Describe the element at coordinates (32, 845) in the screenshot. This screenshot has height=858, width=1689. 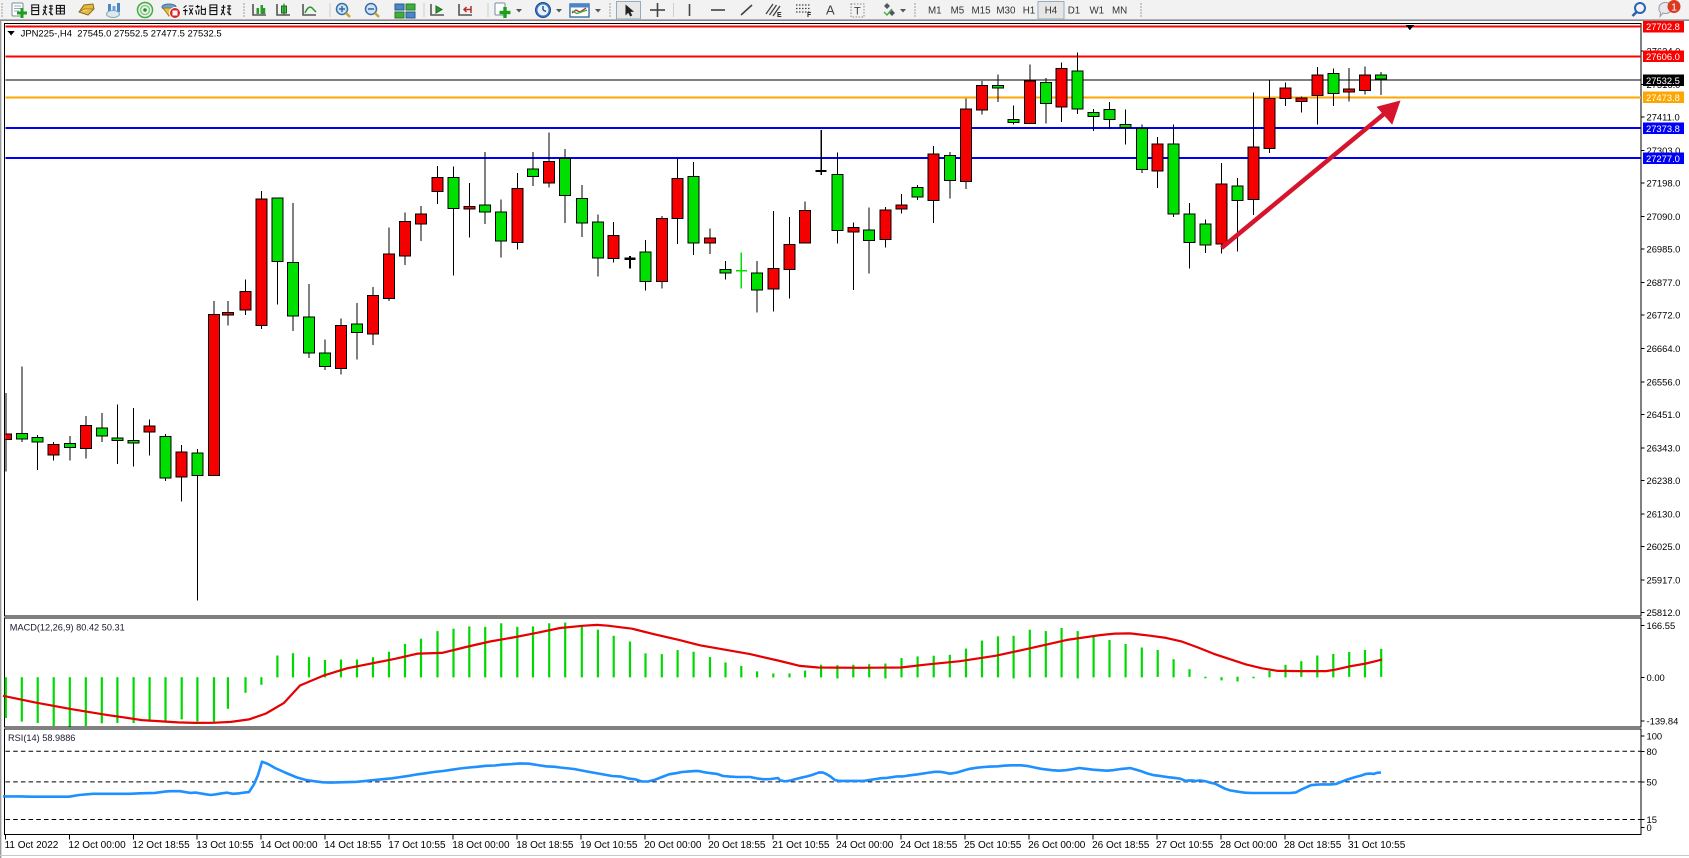
I see `svg-text: 11 Oct 2022` at that location.